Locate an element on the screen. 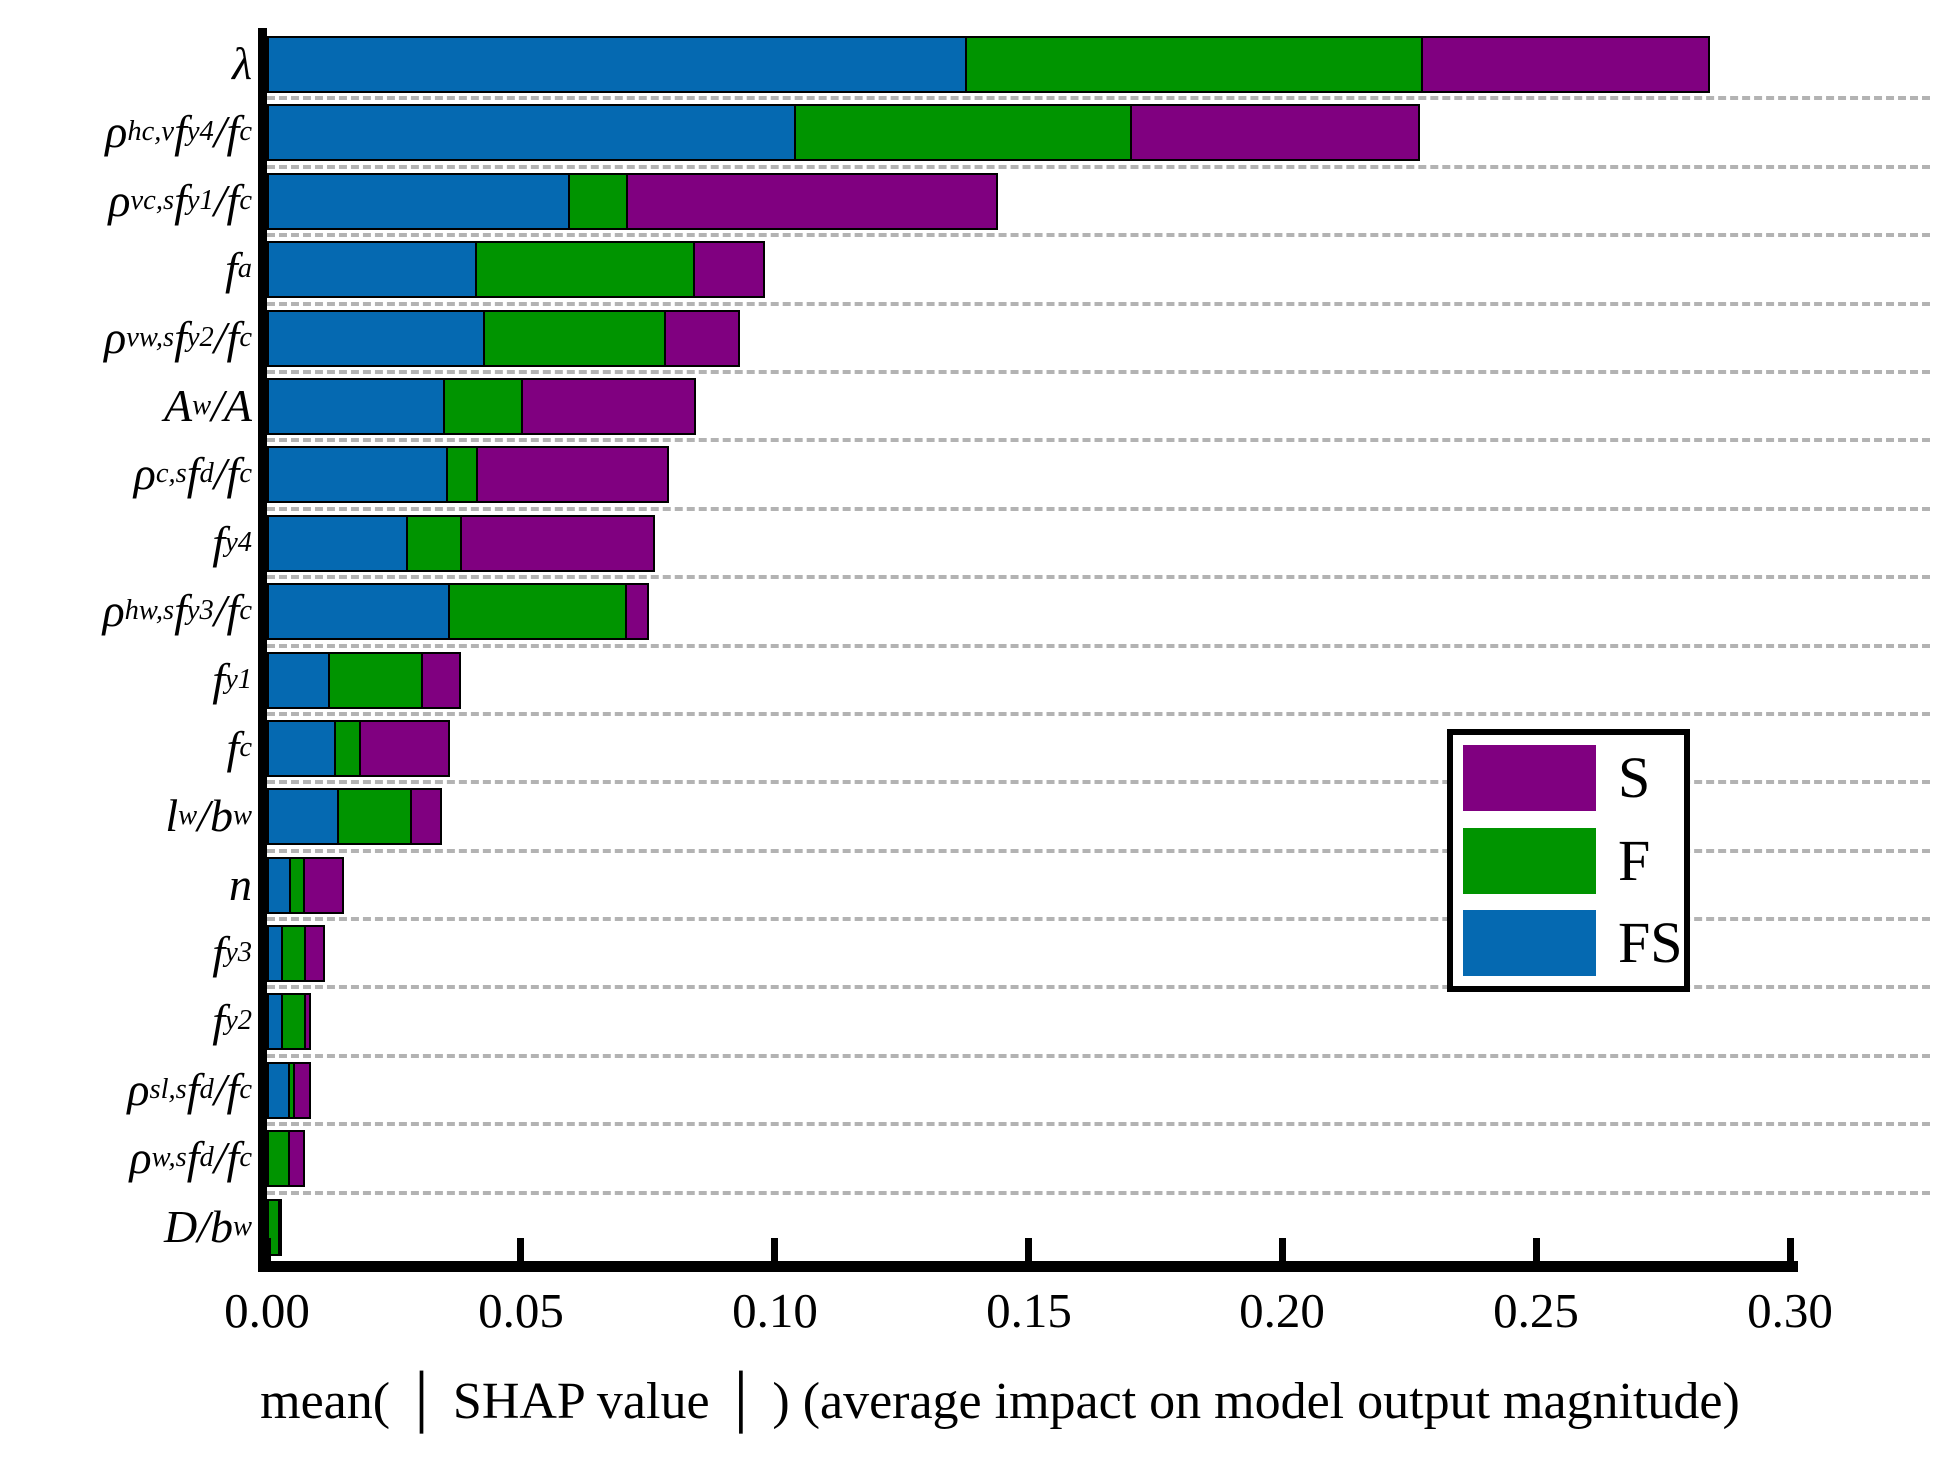 Image resolution: width=1933 pixels, height=1466 pixels. x-axis-tick-label: 0.25 is located at coordinates (1536, 1310).